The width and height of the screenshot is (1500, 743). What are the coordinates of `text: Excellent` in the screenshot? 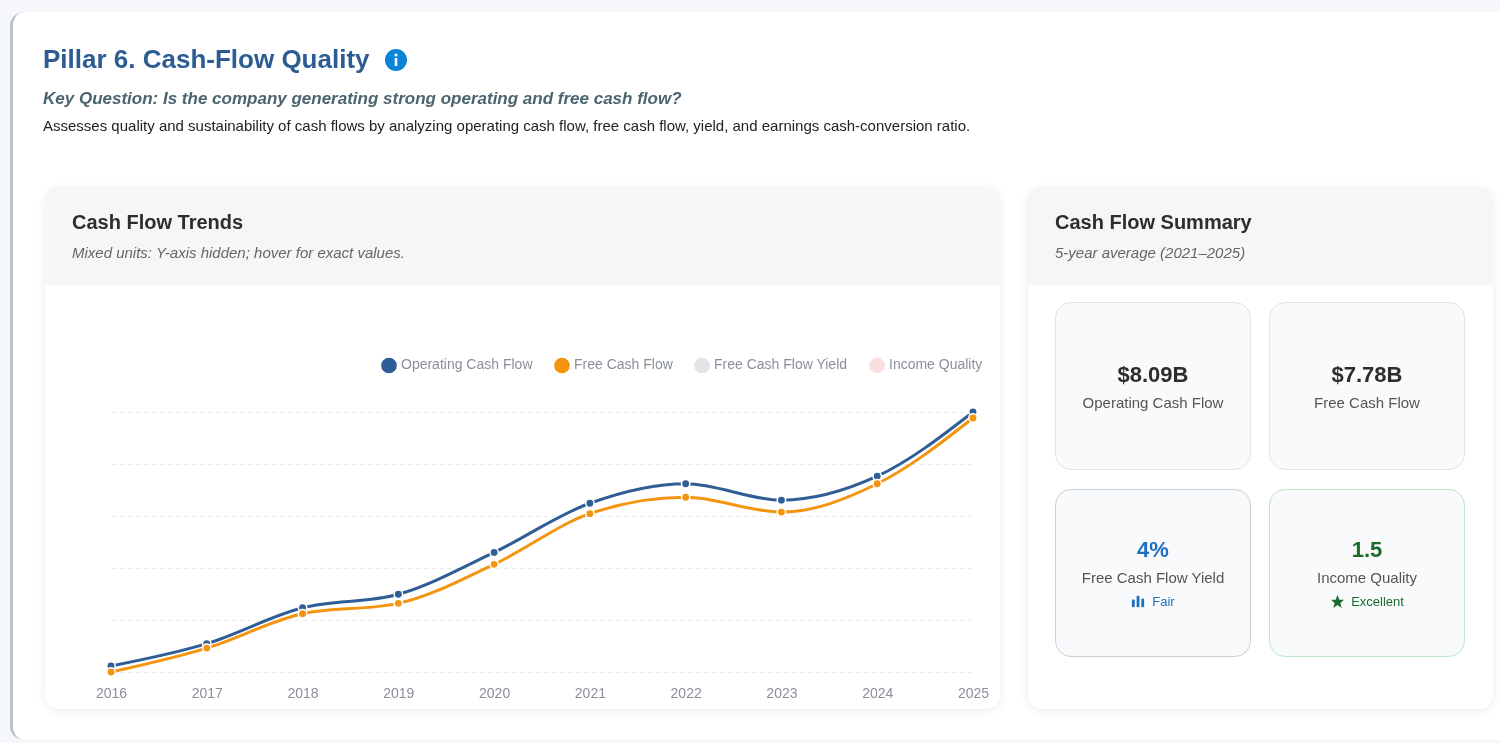 It's located at (1377, 601).